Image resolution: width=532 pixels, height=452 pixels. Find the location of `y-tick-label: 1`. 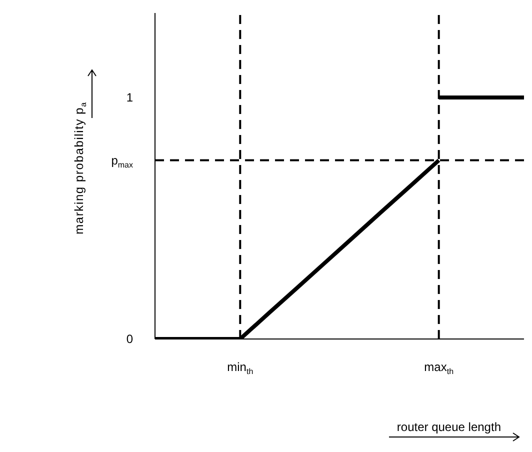

y-tick-label: 1 is located at coordinates (130, 97).